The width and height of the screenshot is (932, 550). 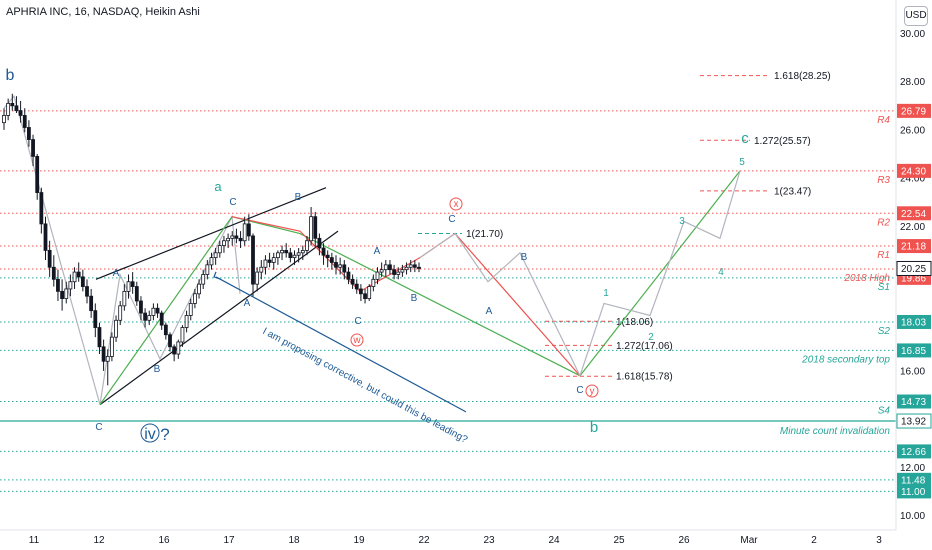 What do you see at coordinates (684, 540) in the screenshot?
I see `x-tick-label: 26` at bounding box center [684, 540].